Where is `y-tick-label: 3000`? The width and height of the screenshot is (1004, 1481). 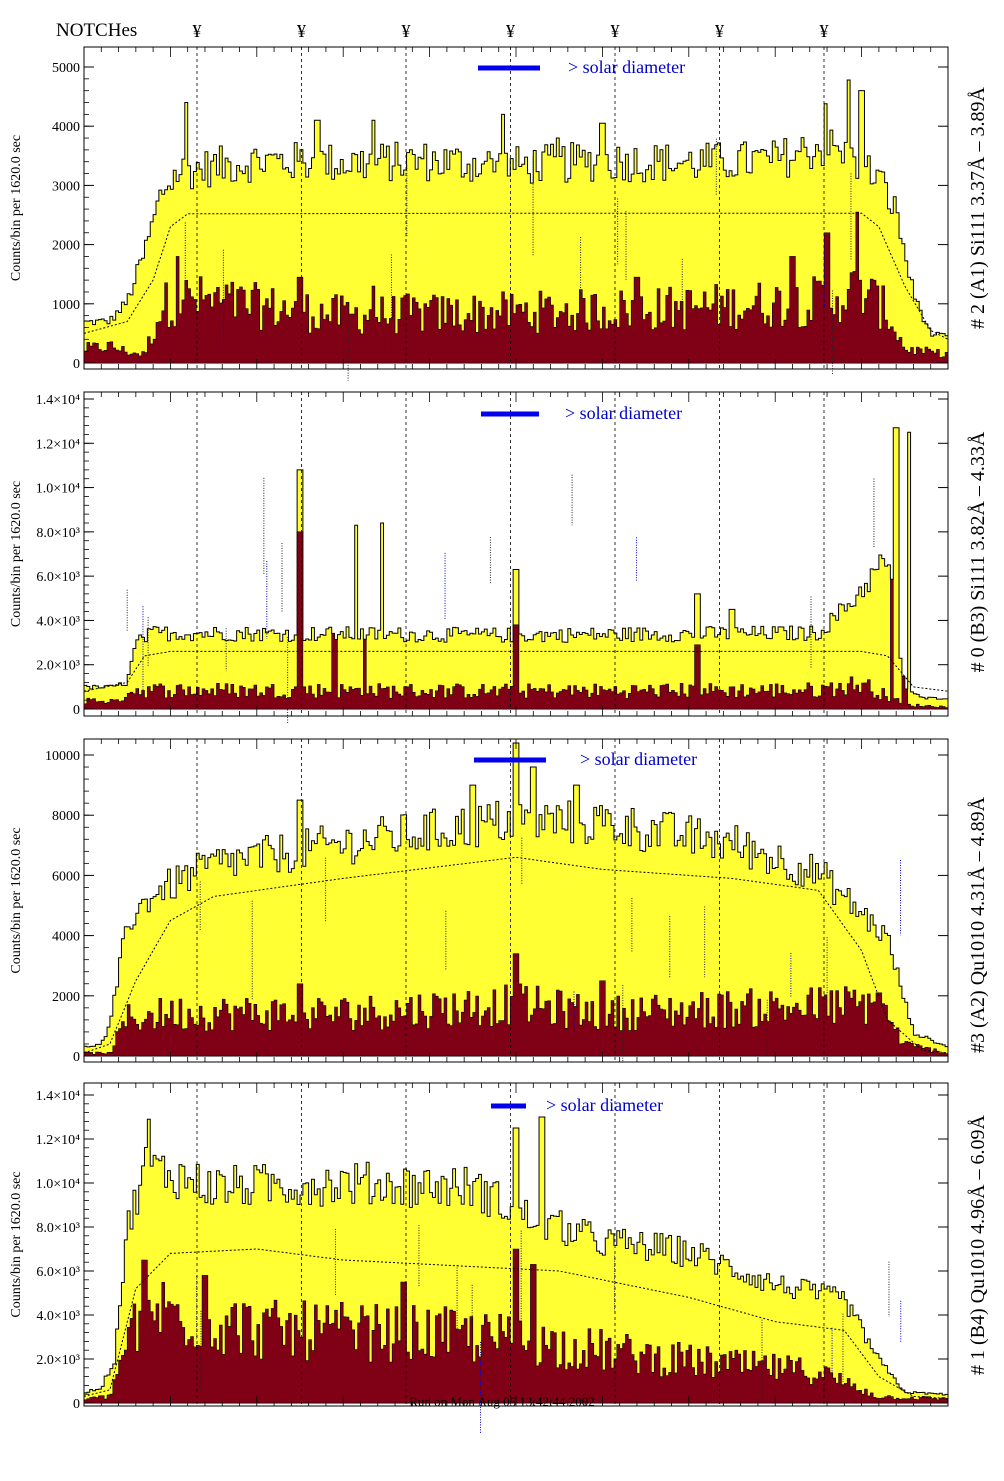 y-tick-label: 3000 is located at coordinates (66, 186).